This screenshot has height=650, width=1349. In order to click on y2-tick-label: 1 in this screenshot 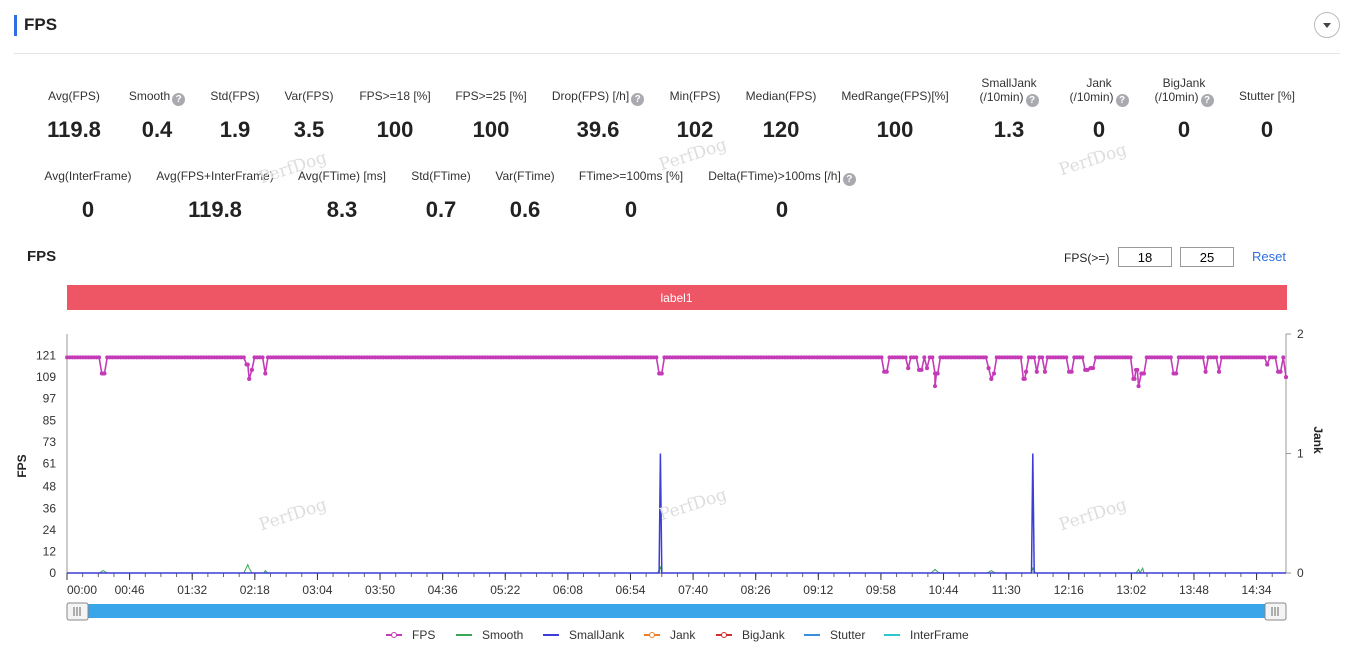, I will do `click(1300, 454)`.